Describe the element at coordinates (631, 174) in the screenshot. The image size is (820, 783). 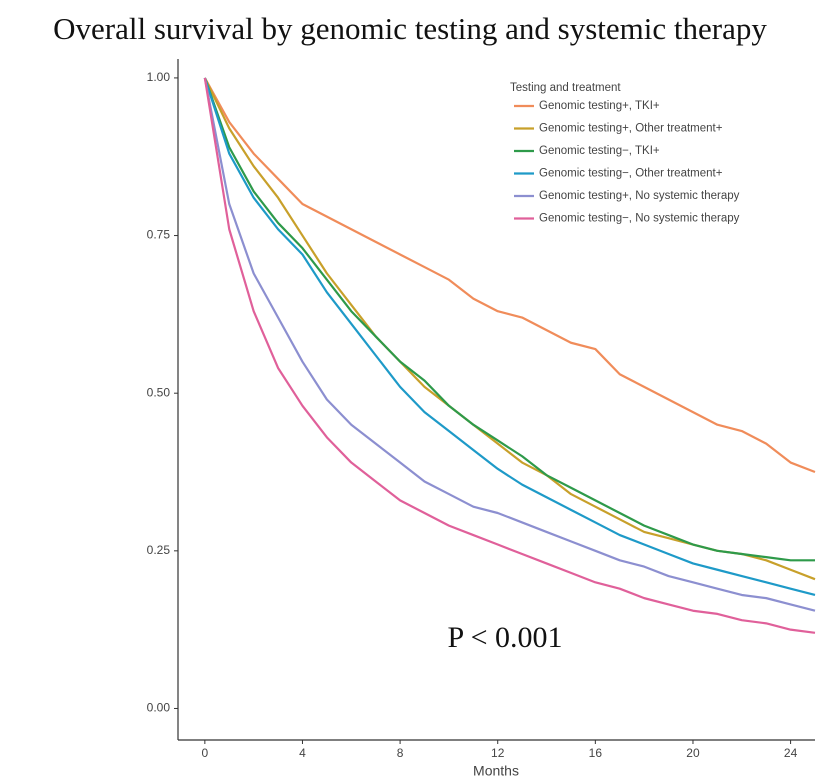
I see `legend-label: Genomic testing−, Other treatment+` at that location.